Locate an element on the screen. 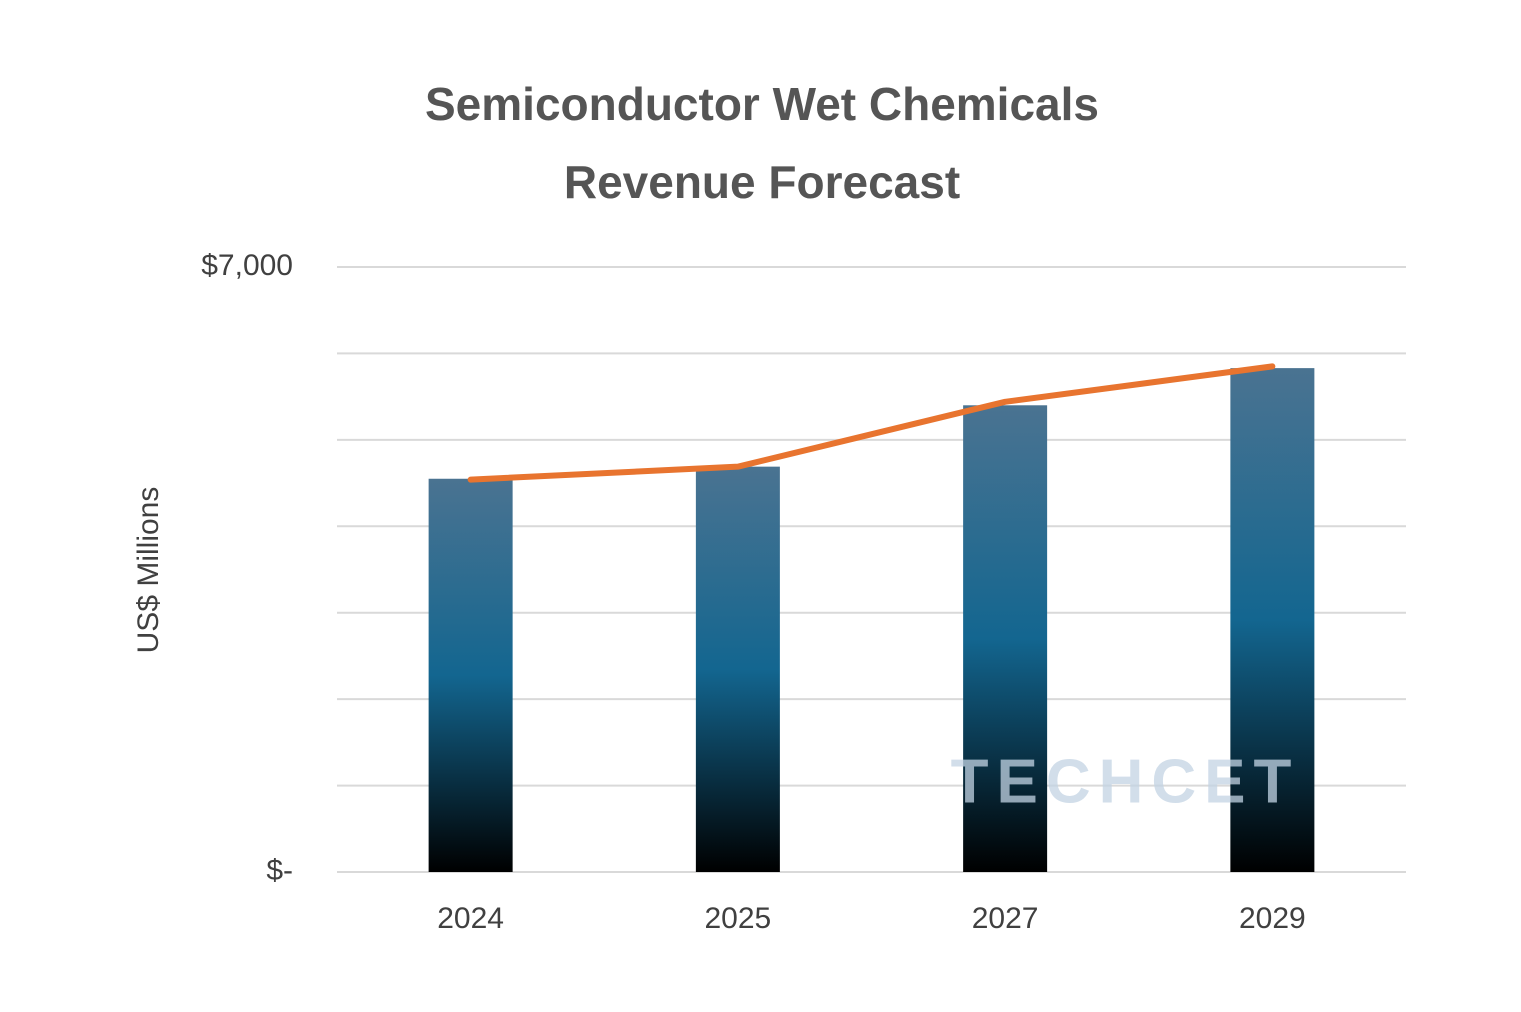  y-tick-label: $- is located at coordinates (279, 870).